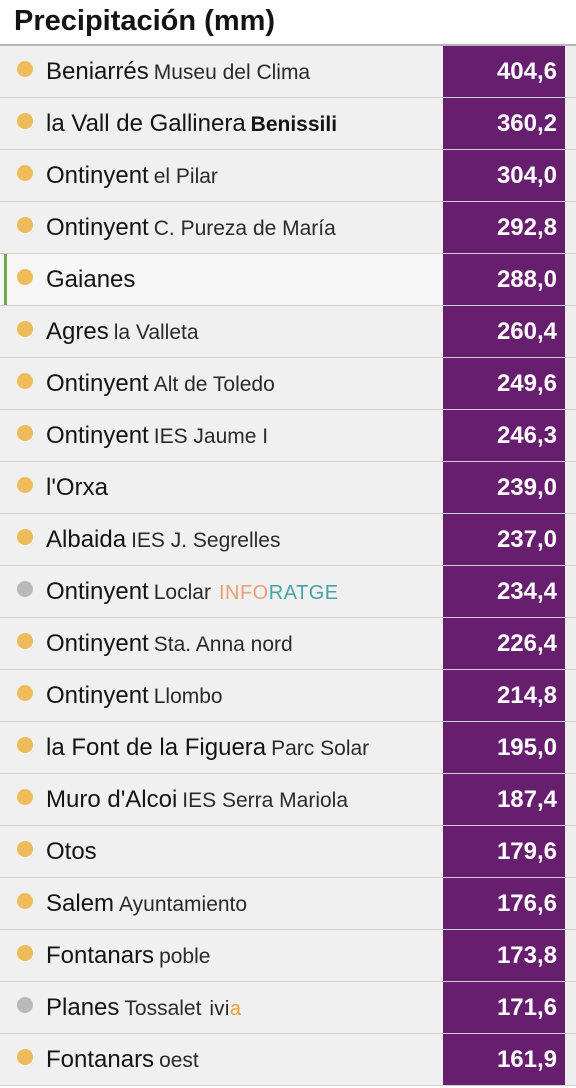 This screenshot has width=576, height=1088. Describe the element at coordinates (288, 332) in the screenshot. I see `table-row: Agres la Valleta 260,4` at that location.